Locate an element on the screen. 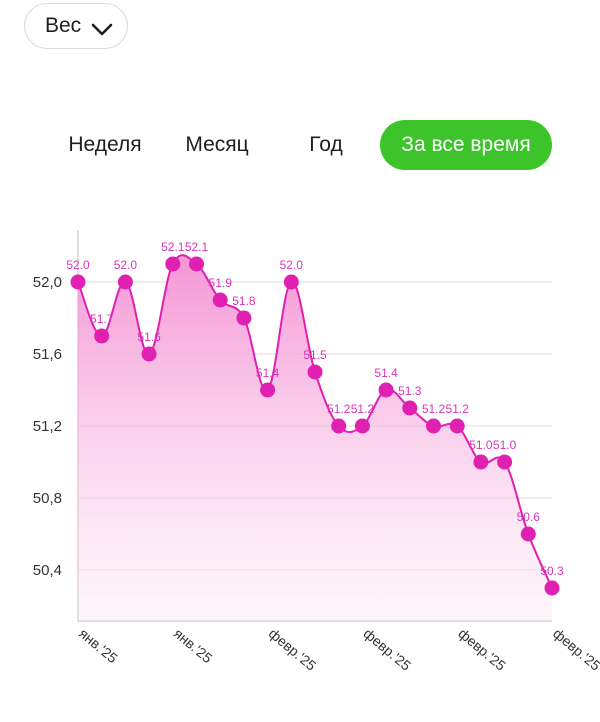 This screenshot has width=600, height=722. period-tabs: Неделя Месяц Год За все время is located at coordinates (300, 145).